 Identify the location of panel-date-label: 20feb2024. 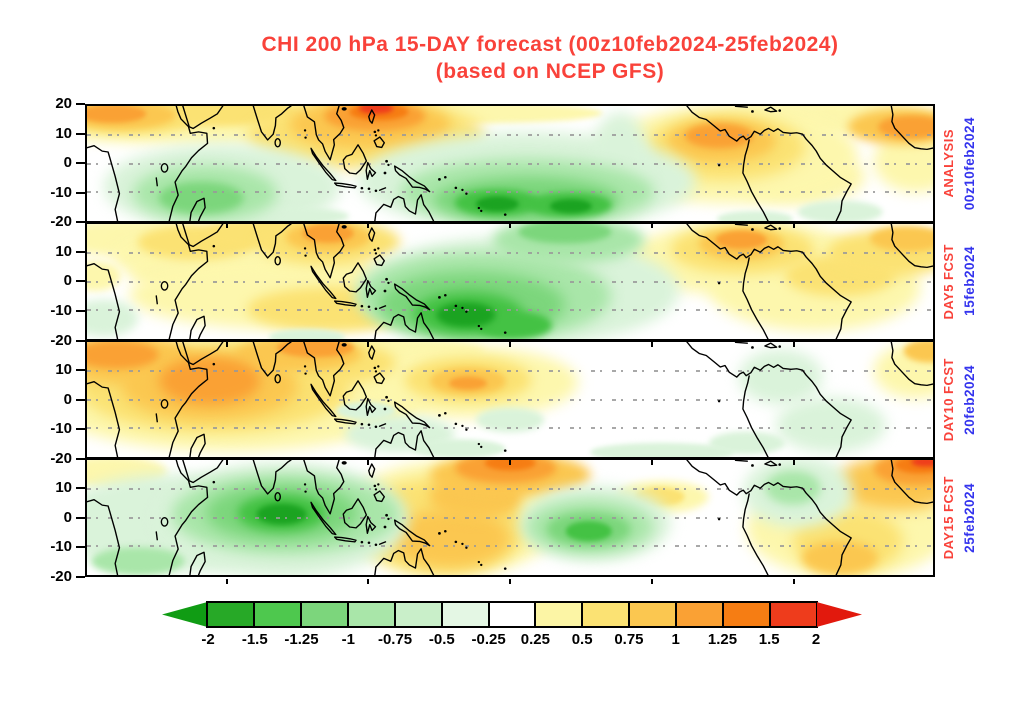
(969, 400).